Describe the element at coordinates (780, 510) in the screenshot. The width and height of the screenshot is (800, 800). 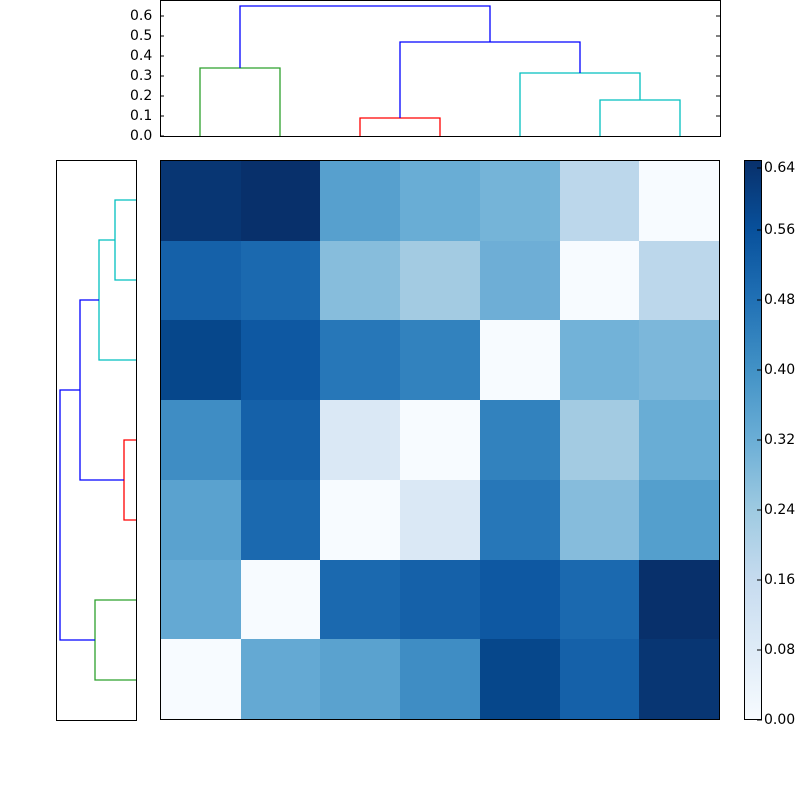
I see `colorbar-tick-label: 0.24` at that location.